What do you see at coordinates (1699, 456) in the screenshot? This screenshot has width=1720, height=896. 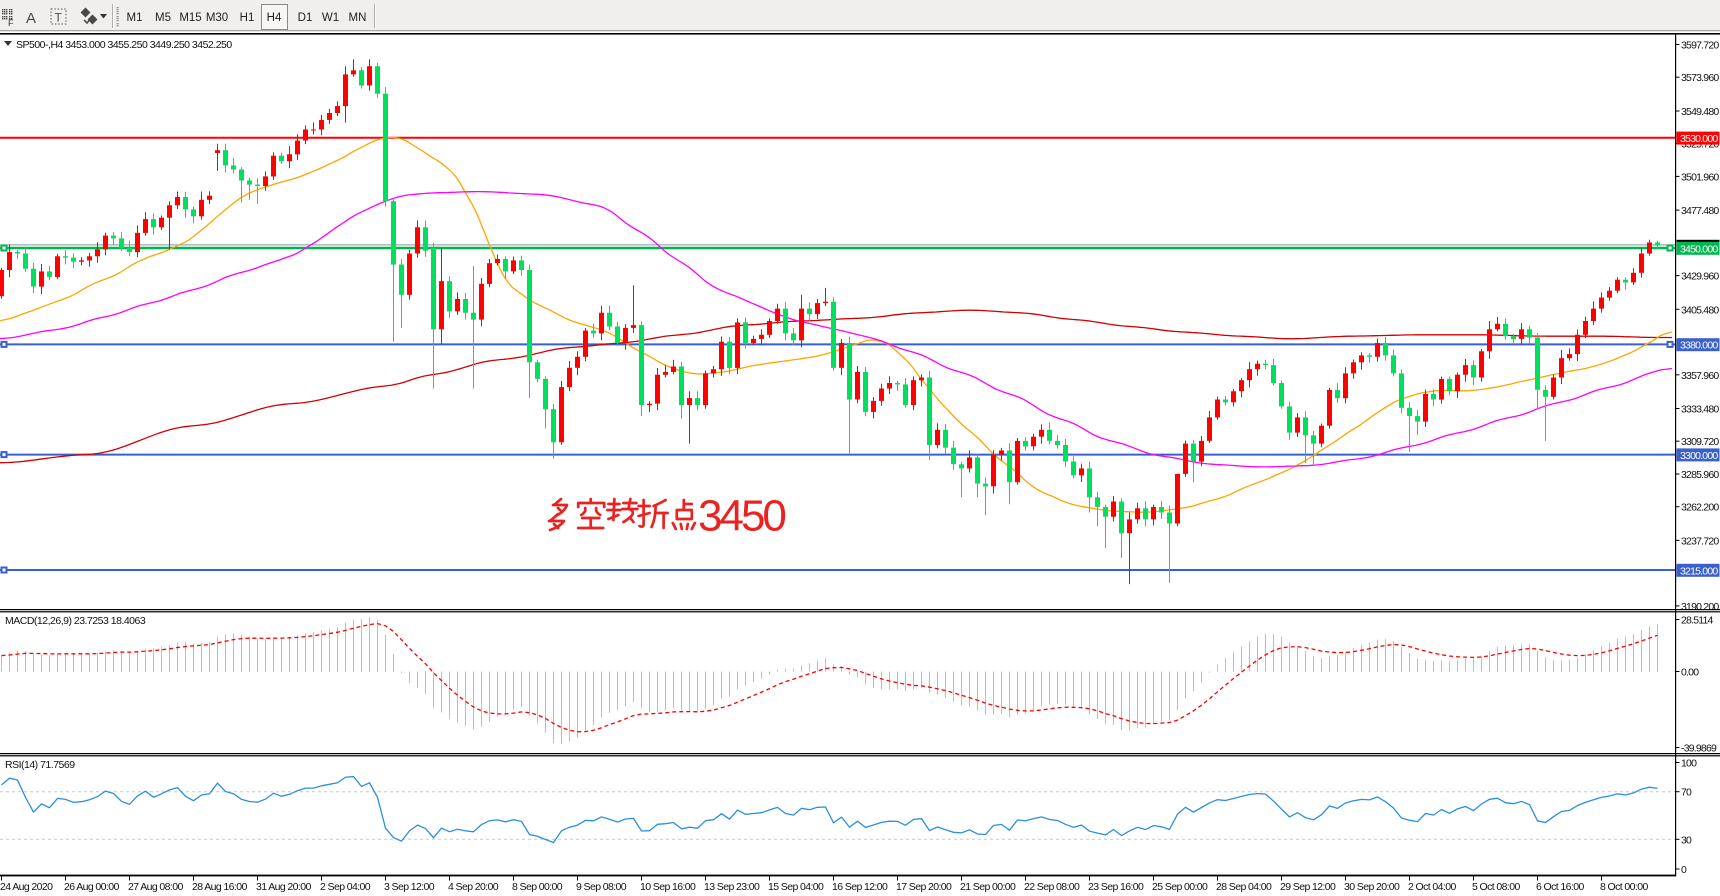 I see `svg-text: 3300.000` at bounding box center [1699, 456].